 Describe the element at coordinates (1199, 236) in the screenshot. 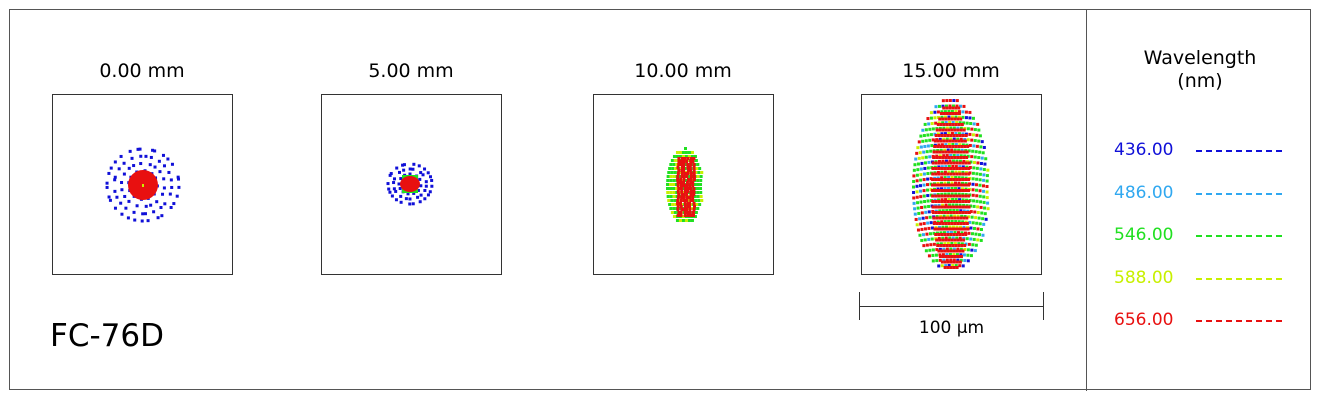

I see `legend-item: 546.00` at that location.